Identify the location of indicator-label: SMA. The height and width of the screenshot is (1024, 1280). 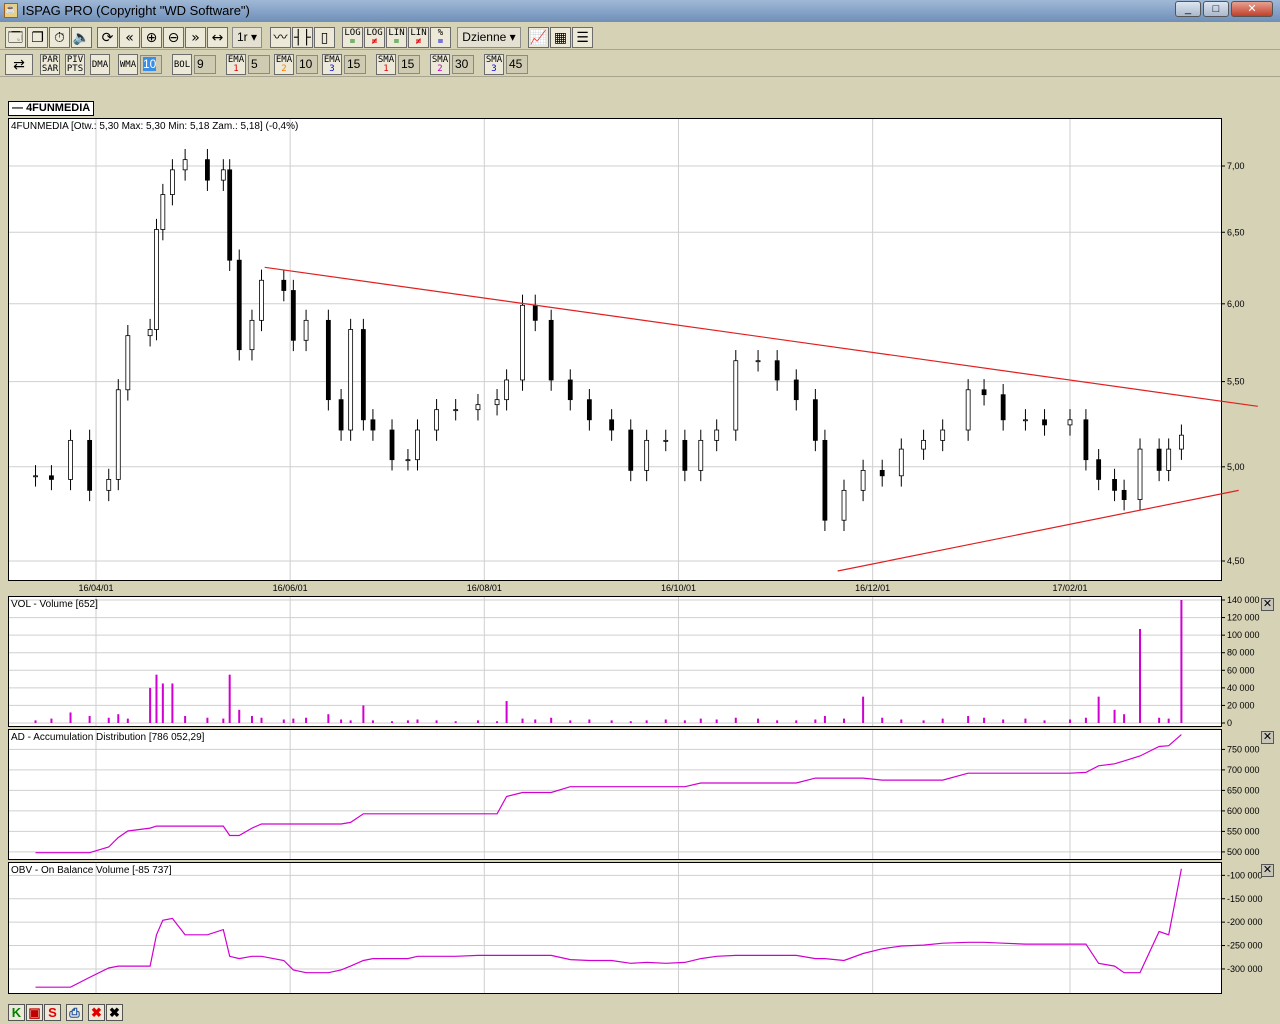
(440, 60).